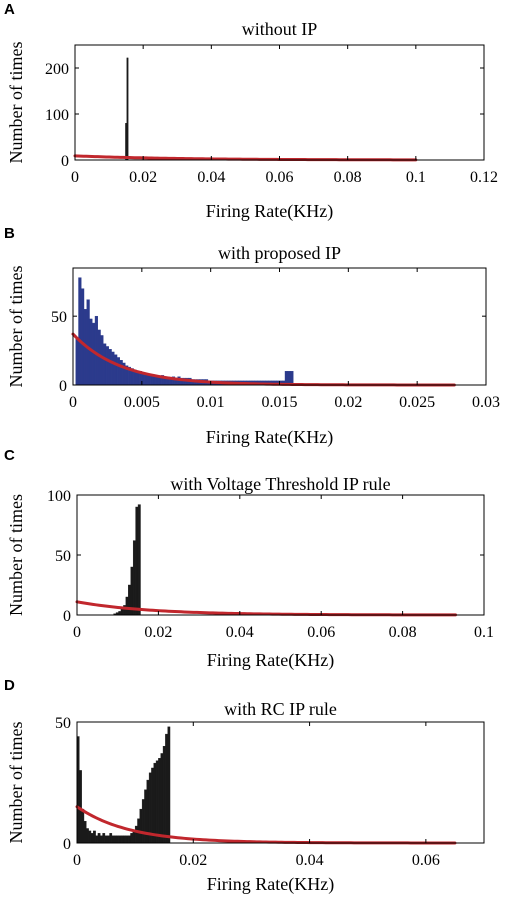 The image size is (514, 910). I want to click on panel-letter: C, so click(9, 455).